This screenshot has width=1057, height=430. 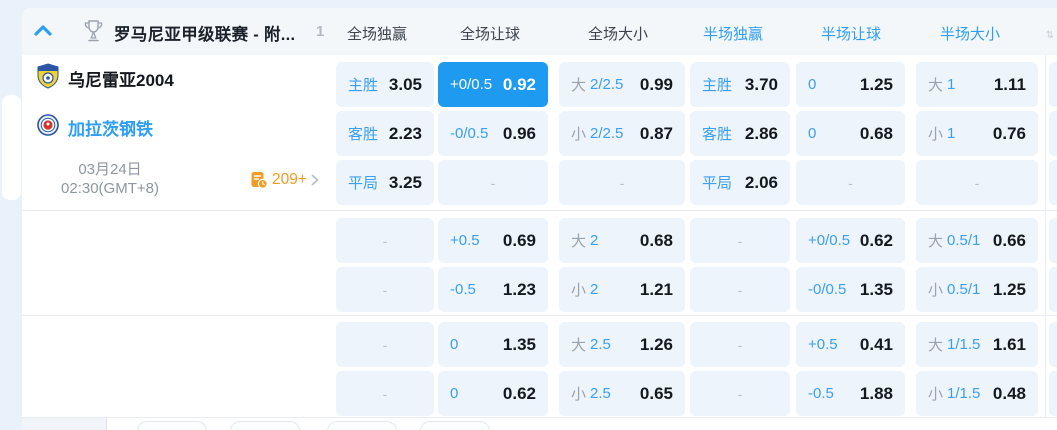 I want to click on odds-cell: +0/0.5 0.92, so click(x=493, y=84).